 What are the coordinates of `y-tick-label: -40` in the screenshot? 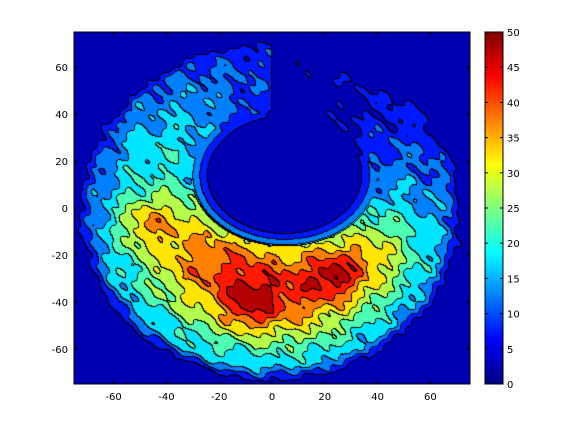 It's located at (60, 303).